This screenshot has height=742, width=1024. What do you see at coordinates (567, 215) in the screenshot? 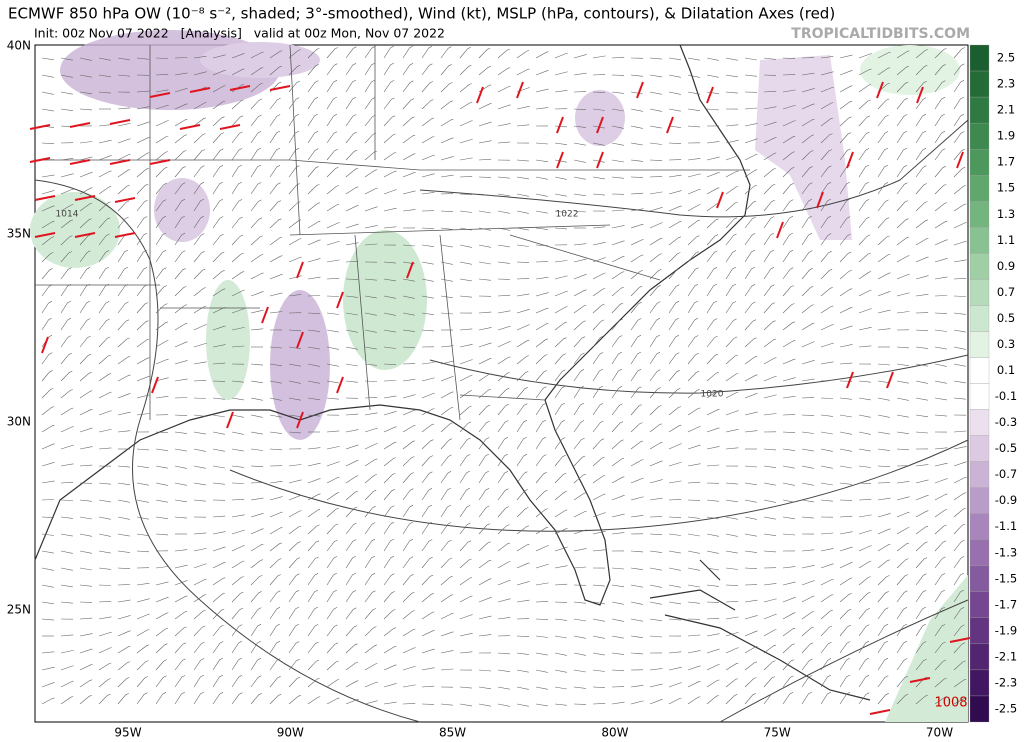
I see `contour-label: 1022` at bounding box center [567, 215].